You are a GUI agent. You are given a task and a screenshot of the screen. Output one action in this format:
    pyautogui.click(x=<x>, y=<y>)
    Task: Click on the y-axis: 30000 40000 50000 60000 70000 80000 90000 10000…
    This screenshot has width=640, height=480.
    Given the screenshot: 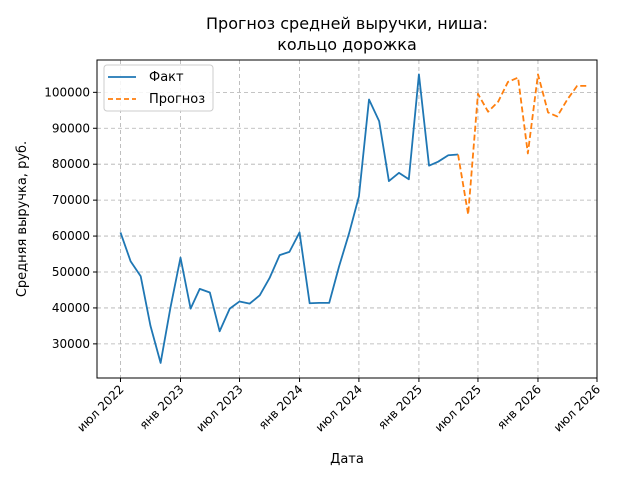 What is the action you would take?
    pyautogui.click(x=70, y=218)
    